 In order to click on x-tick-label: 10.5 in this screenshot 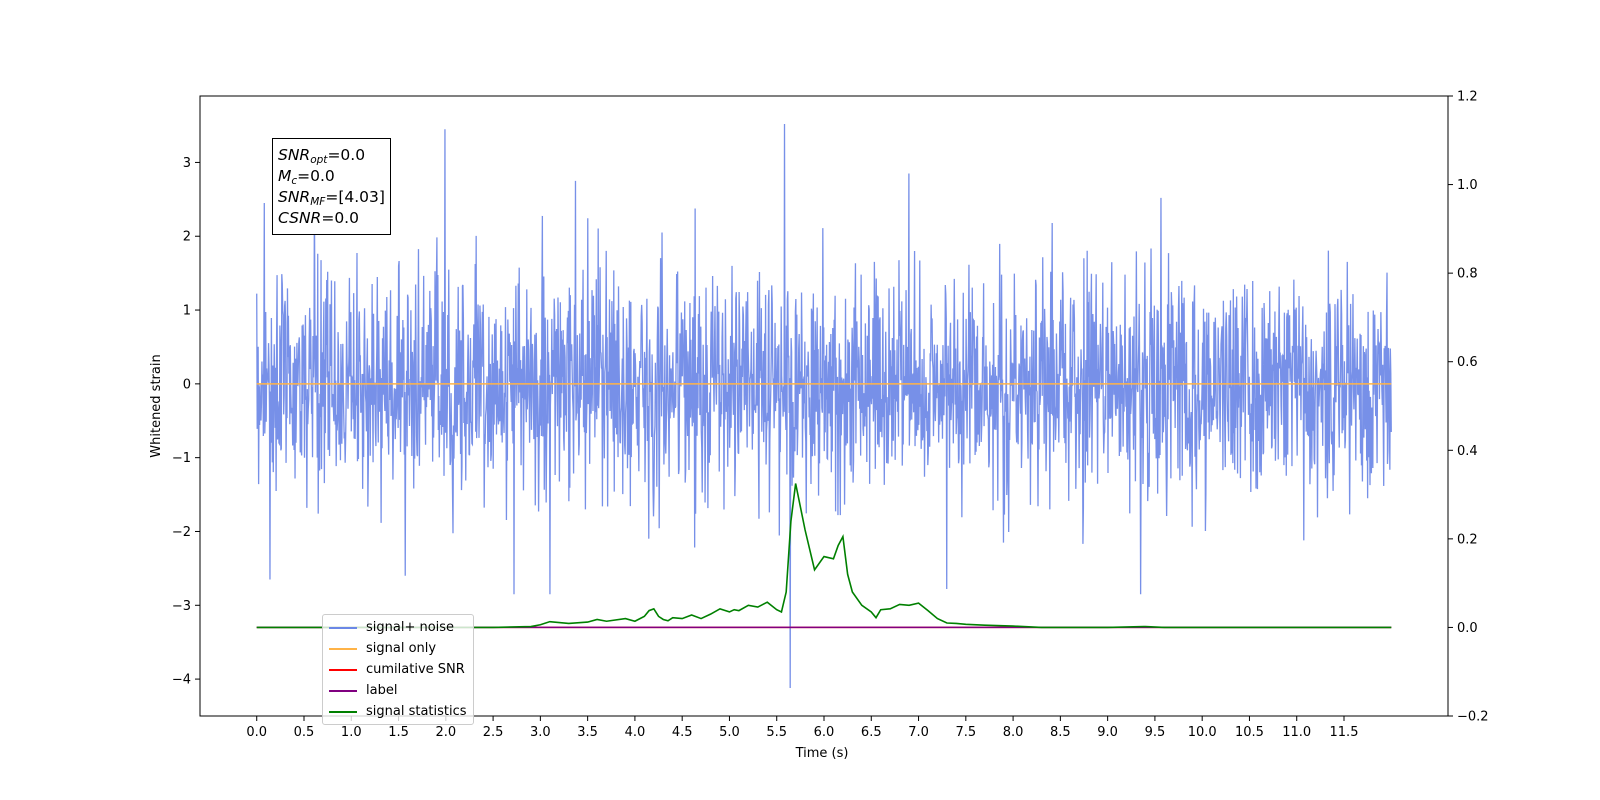, I will do `click(1249, 732)`.